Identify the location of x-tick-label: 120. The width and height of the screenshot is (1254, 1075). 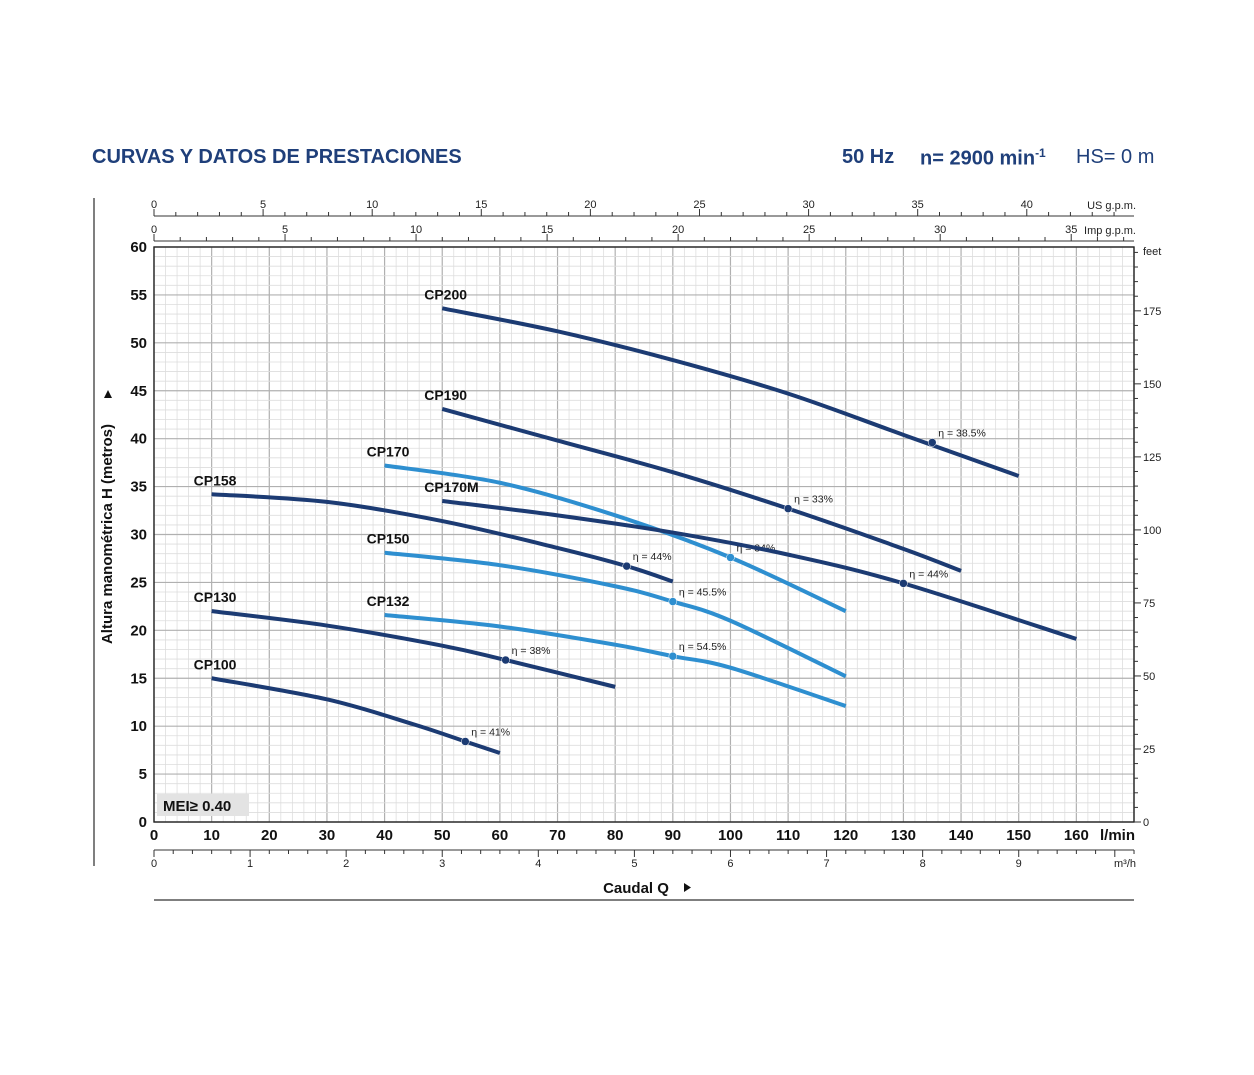
(845, 835).